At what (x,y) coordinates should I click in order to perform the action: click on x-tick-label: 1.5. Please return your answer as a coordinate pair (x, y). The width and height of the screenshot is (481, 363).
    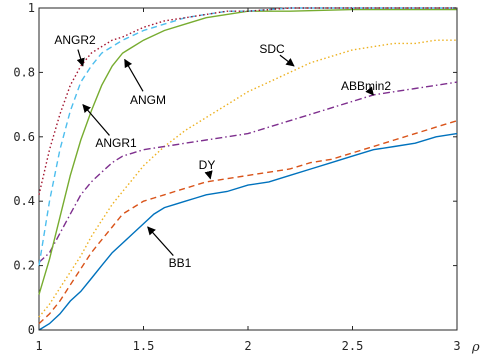
    Looking at the image, I should click on (144, 346).